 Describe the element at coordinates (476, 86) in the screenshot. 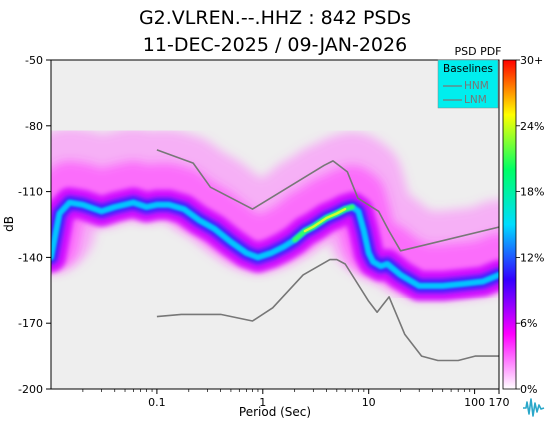

I see `legend-label-hnm: HNM` at that location.